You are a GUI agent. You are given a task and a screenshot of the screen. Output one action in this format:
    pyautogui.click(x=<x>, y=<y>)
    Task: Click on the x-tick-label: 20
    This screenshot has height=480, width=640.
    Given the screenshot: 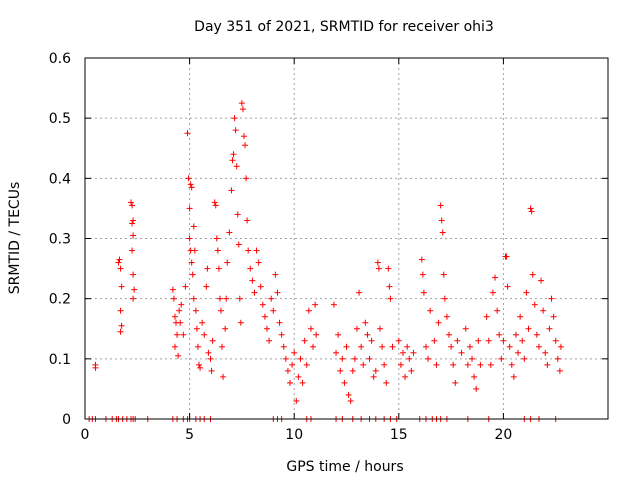 What is the action you would take?
    pyautogui.click(x=503, y=435)
    